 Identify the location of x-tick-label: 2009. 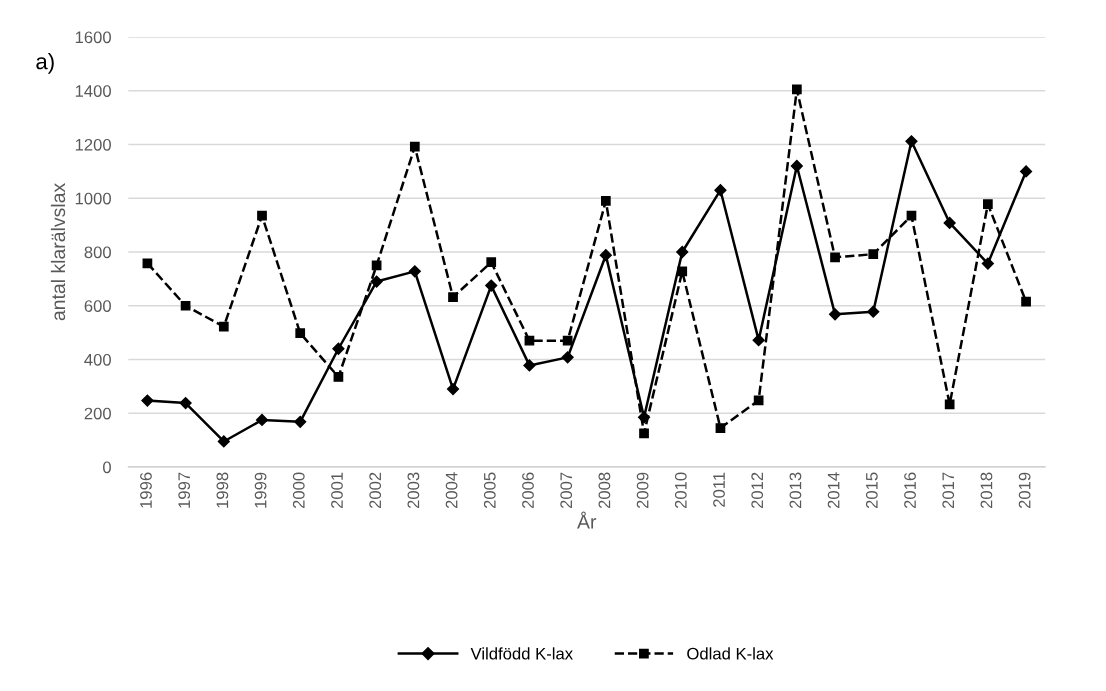
(642, 490).